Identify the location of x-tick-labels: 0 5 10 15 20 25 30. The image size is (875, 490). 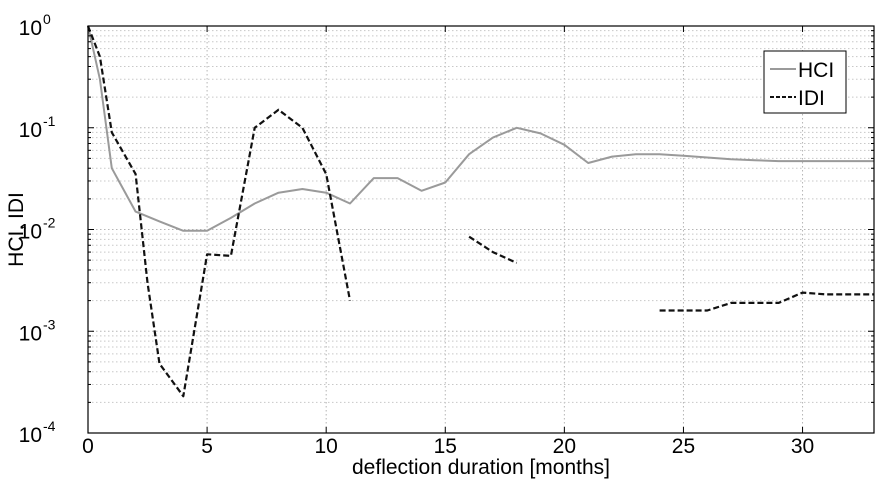
(448, 446).